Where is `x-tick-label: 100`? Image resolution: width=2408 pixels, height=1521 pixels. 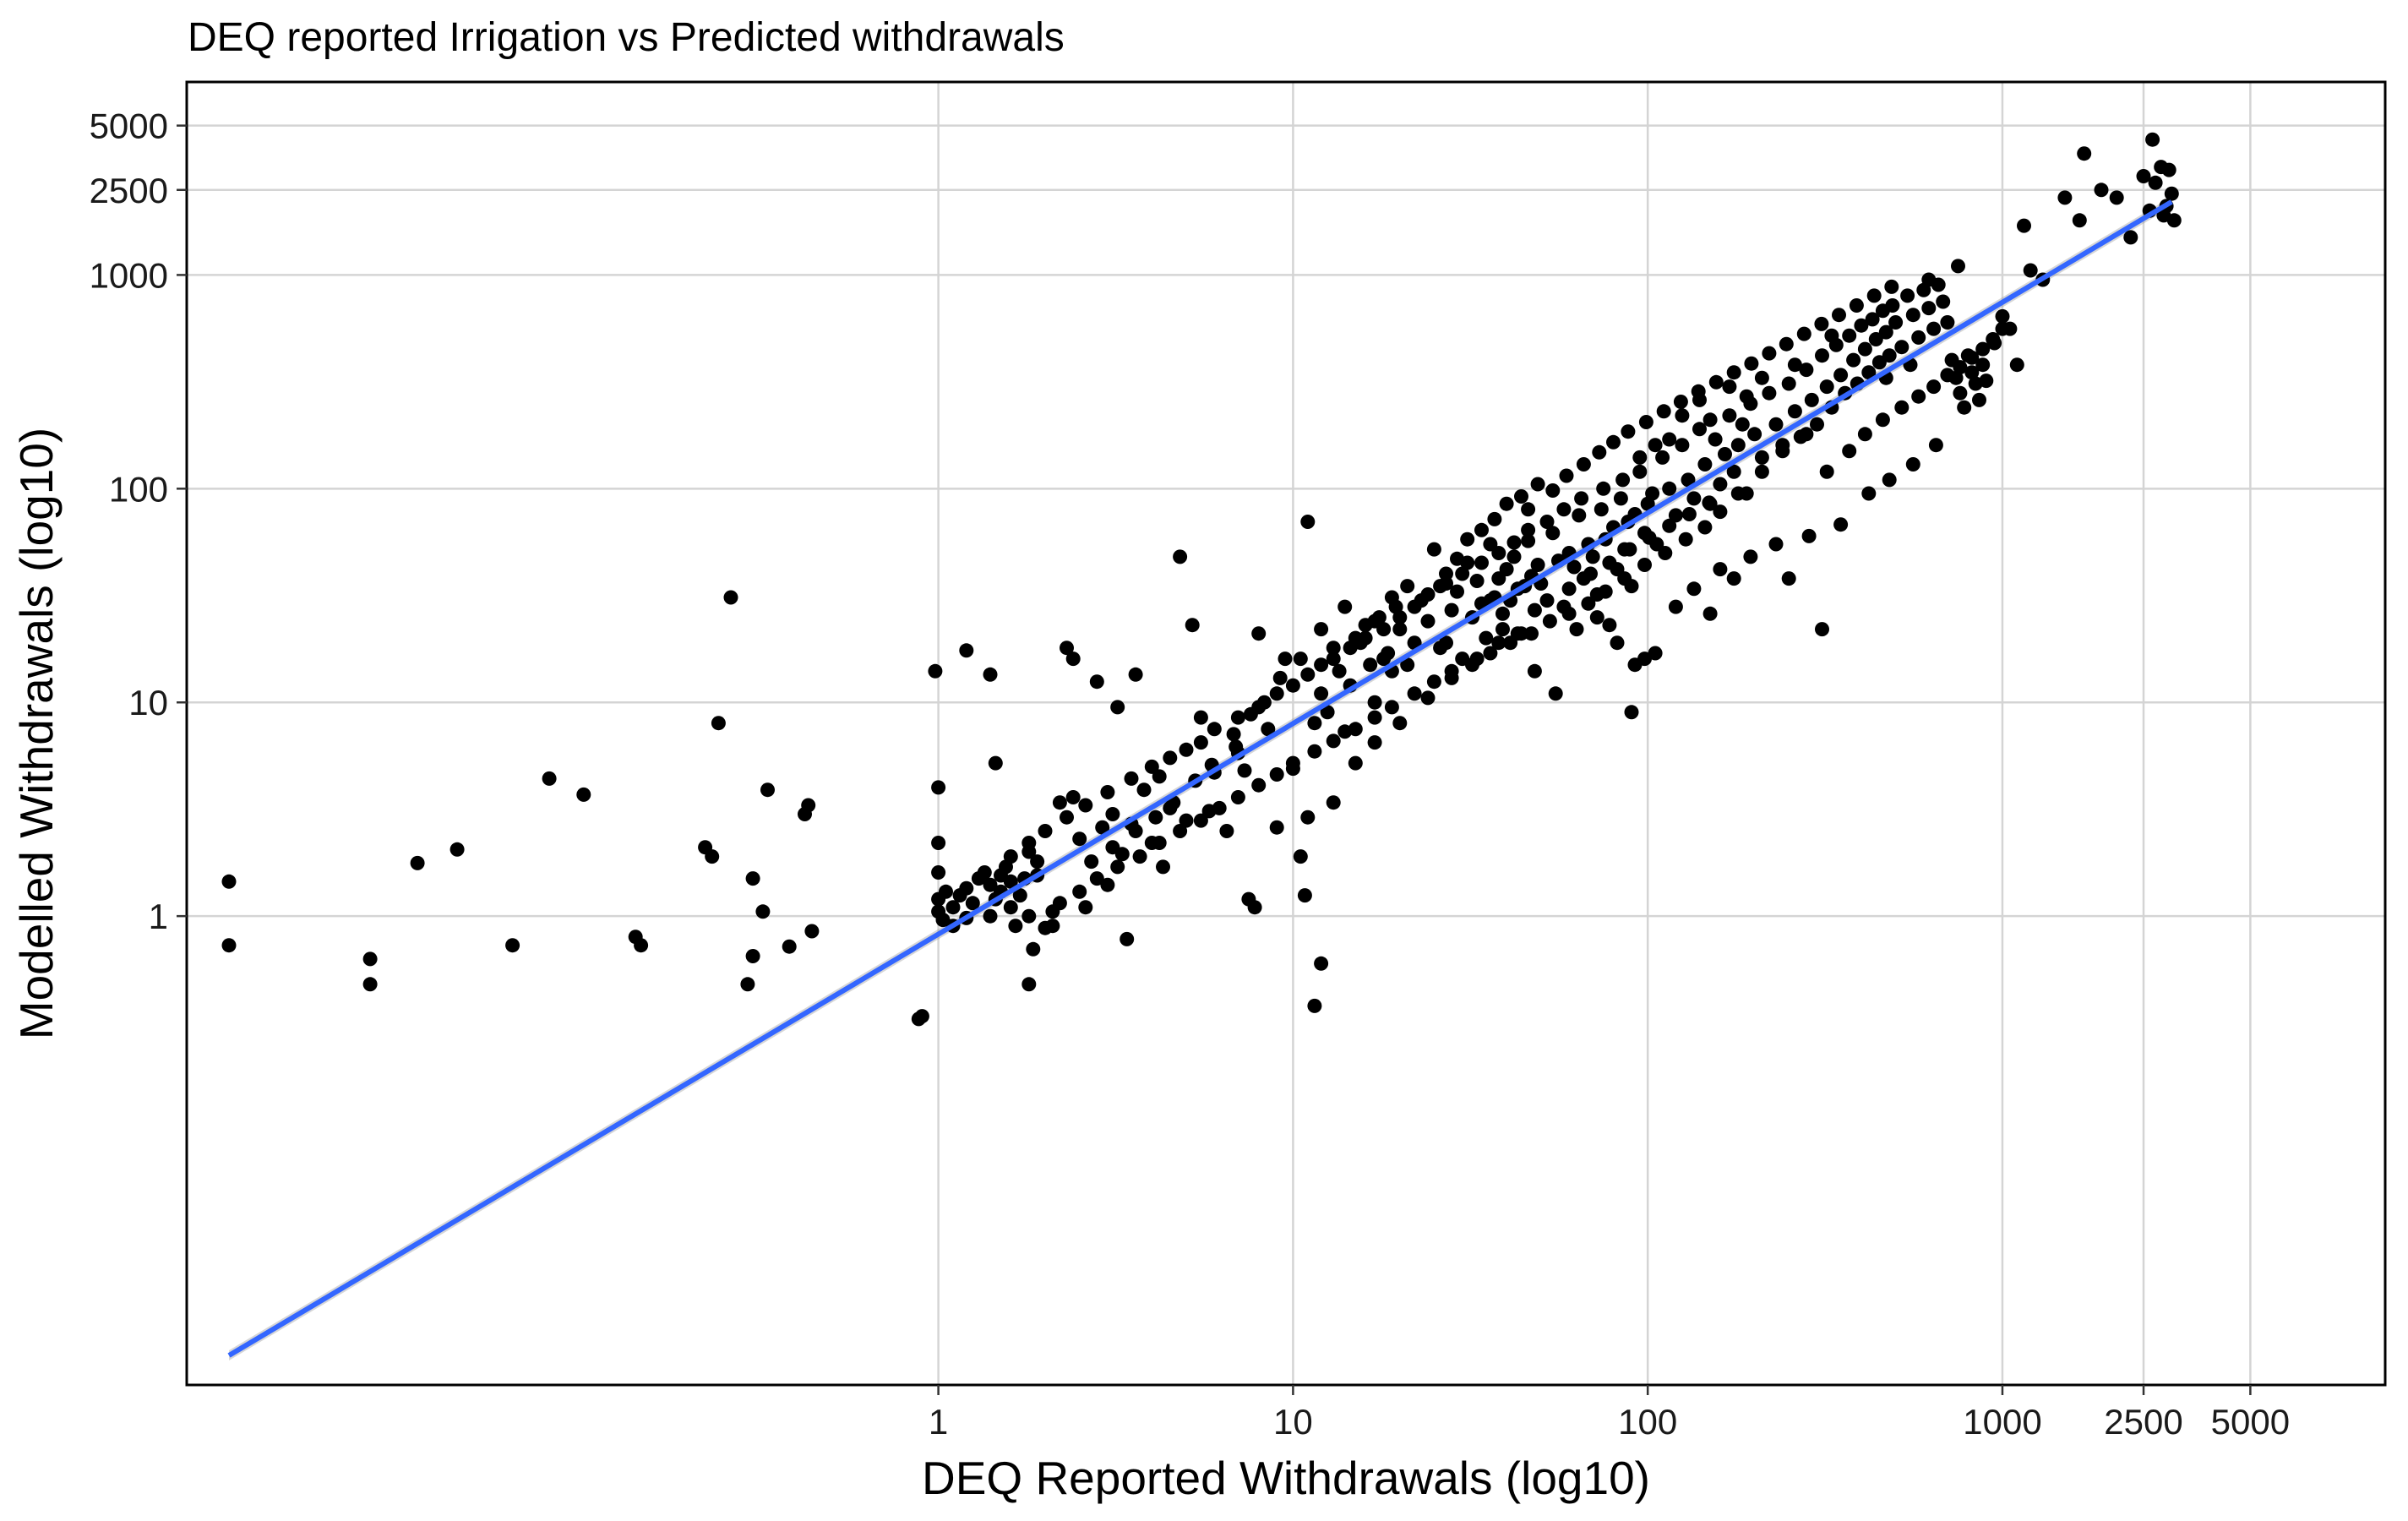 x-tick-label: 100 is located at coordinates (1647, 1422).